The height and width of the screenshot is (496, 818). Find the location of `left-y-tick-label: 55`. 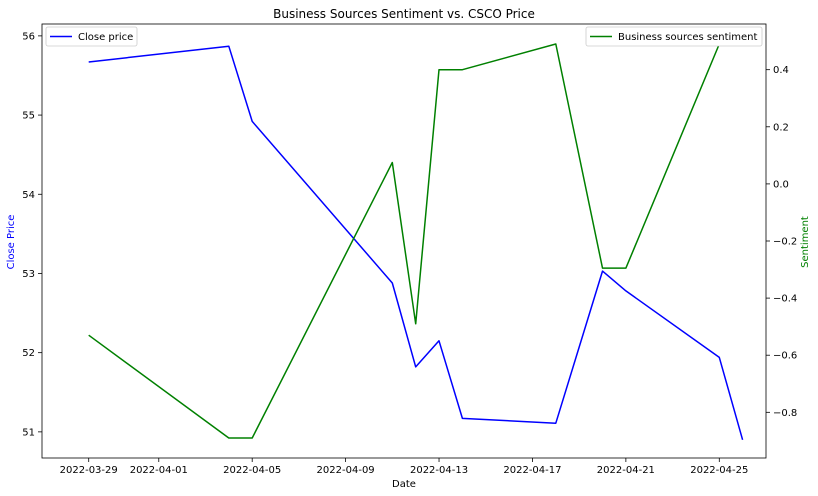

left-y-tick-label: 55 is located at coordinates (28, 116).